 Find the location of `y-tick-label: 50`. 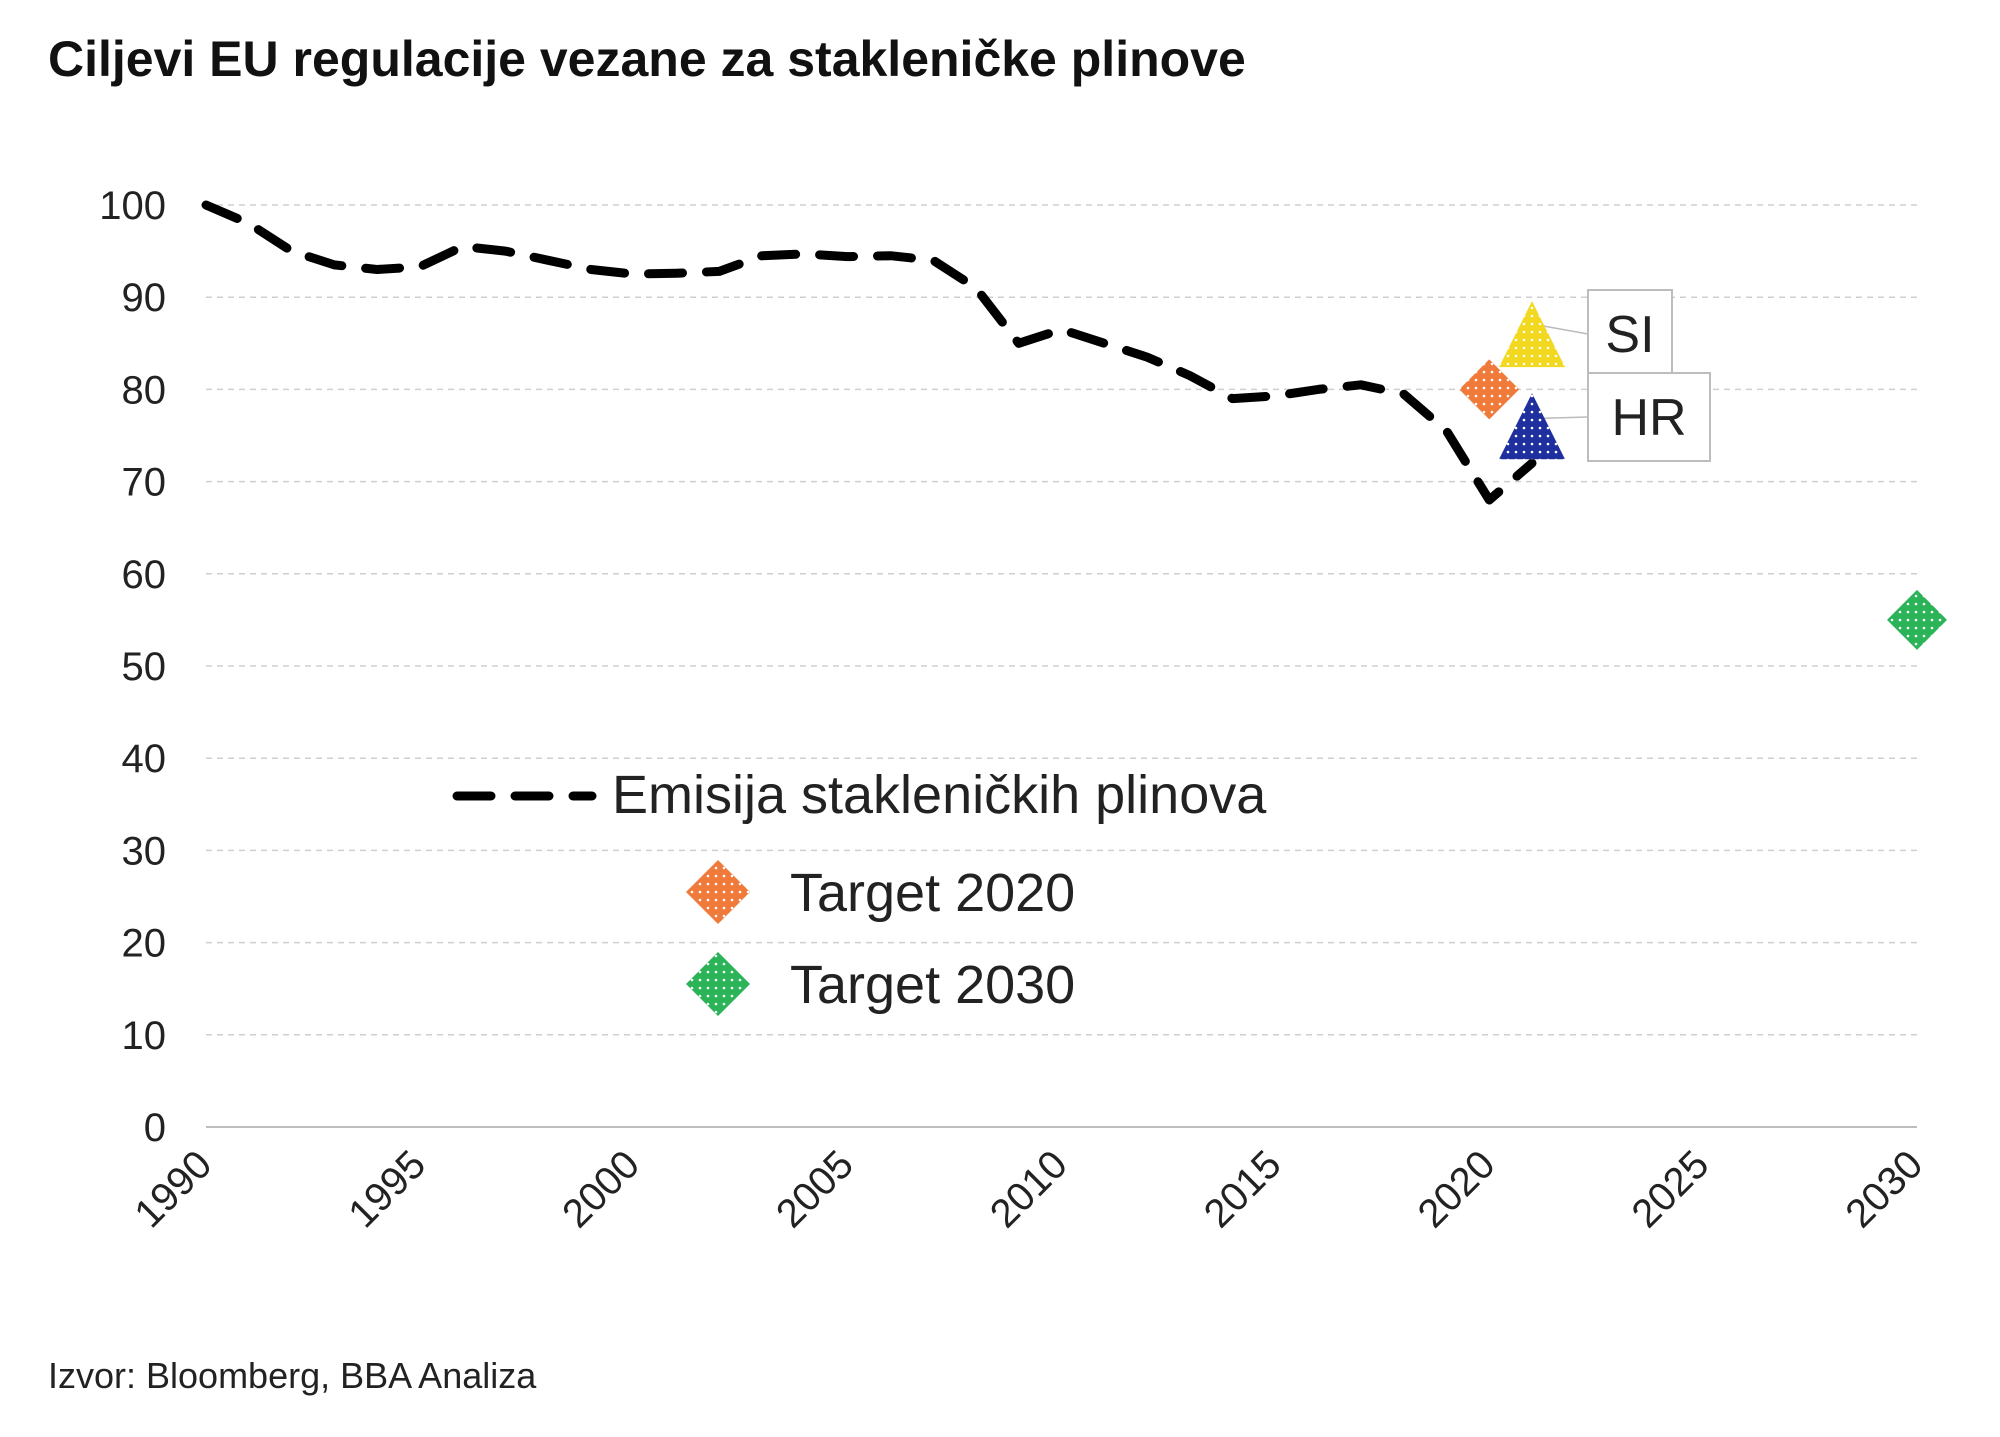

y-tick-label: 50 is located at coordinates (144, 667).